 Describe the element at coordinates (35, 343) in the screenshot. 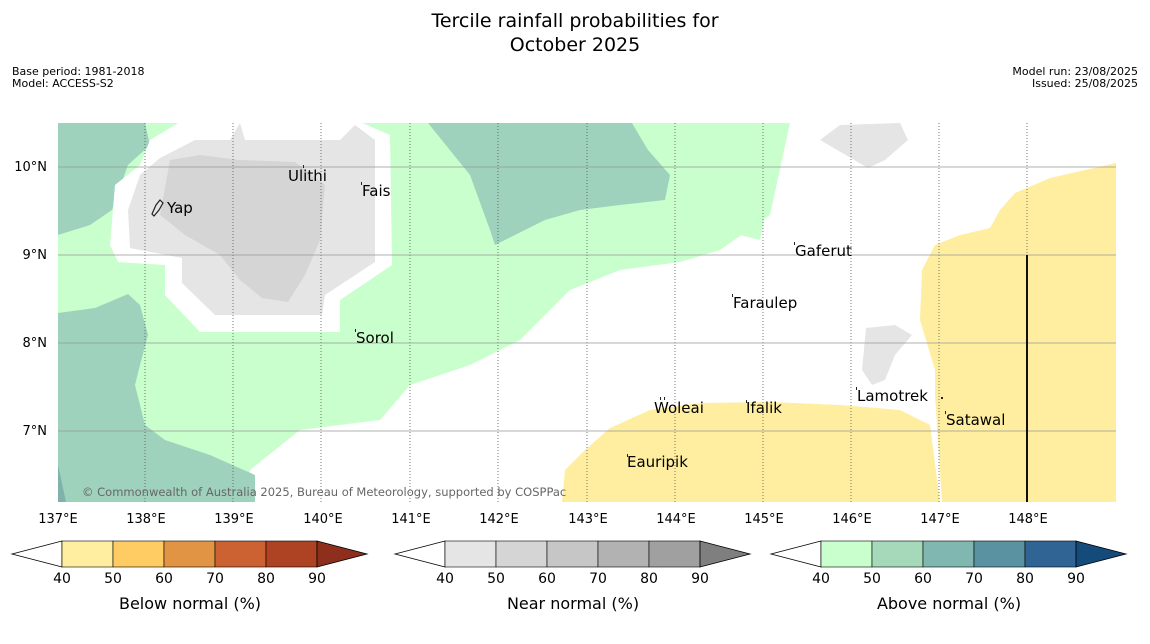

I see `lat-tick-8: 8°N` at that location.